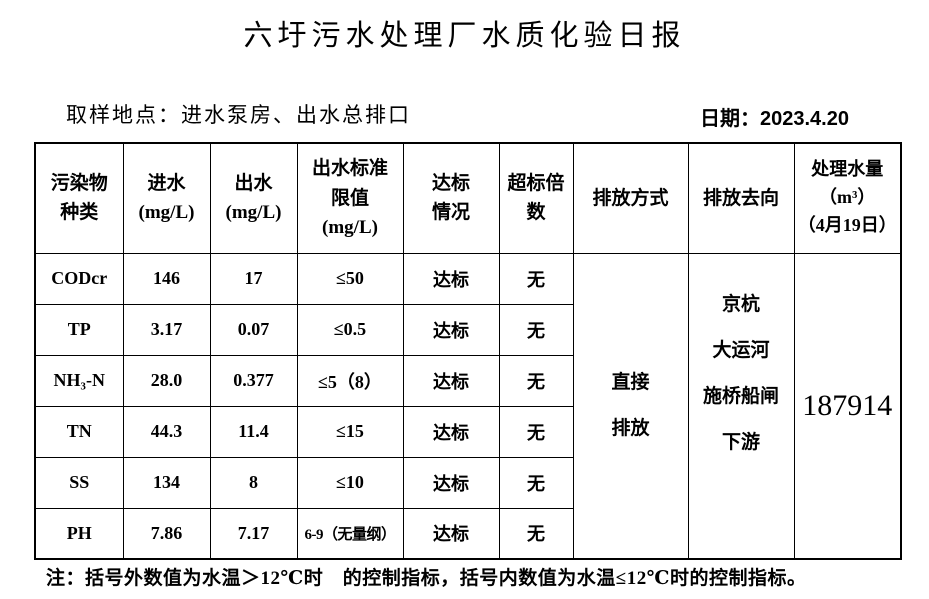 The height and width of the screenshot is (599, 929). What do you see at coordinates (350, 431) in the screenshot?
I see `cell-limit: ≤15` at bounding box center [350, 431].